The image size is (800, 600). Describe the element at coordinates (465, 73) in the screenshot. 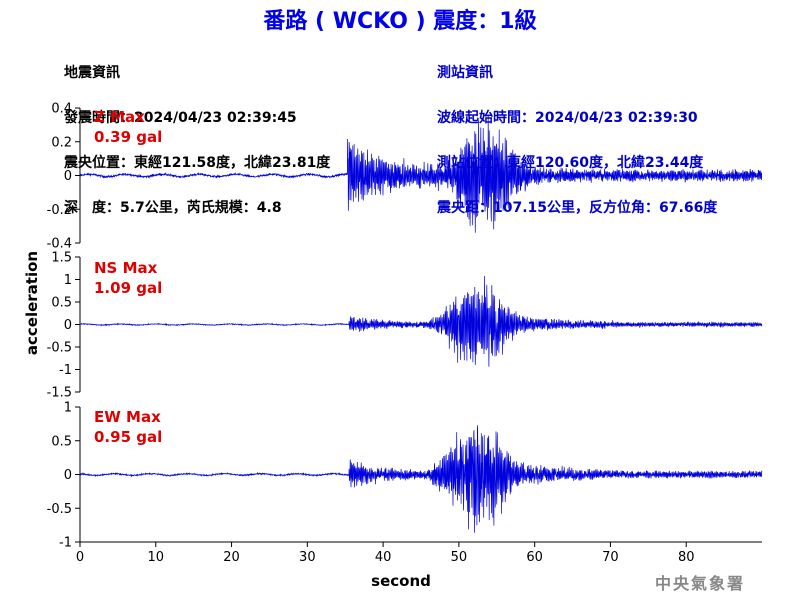

I see `station-info-heading: 測站資訊` at that location.